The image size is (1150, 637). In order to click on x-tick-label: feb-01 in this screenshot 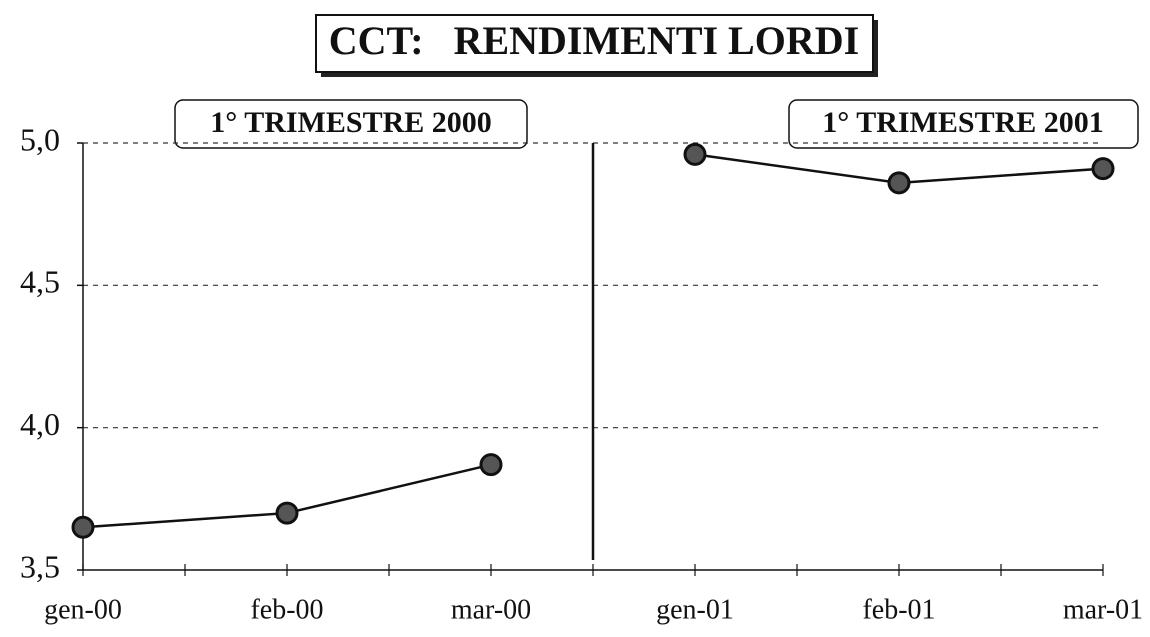, I will do `click(898, 609)`.